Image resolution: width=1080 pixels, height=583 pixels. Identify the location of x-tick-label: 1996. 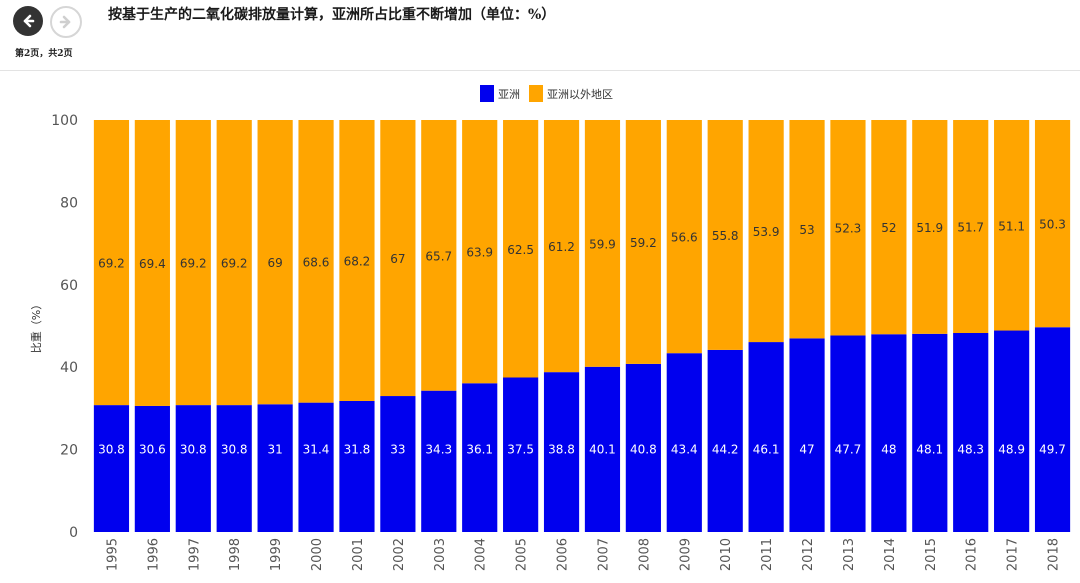
(153, 554).